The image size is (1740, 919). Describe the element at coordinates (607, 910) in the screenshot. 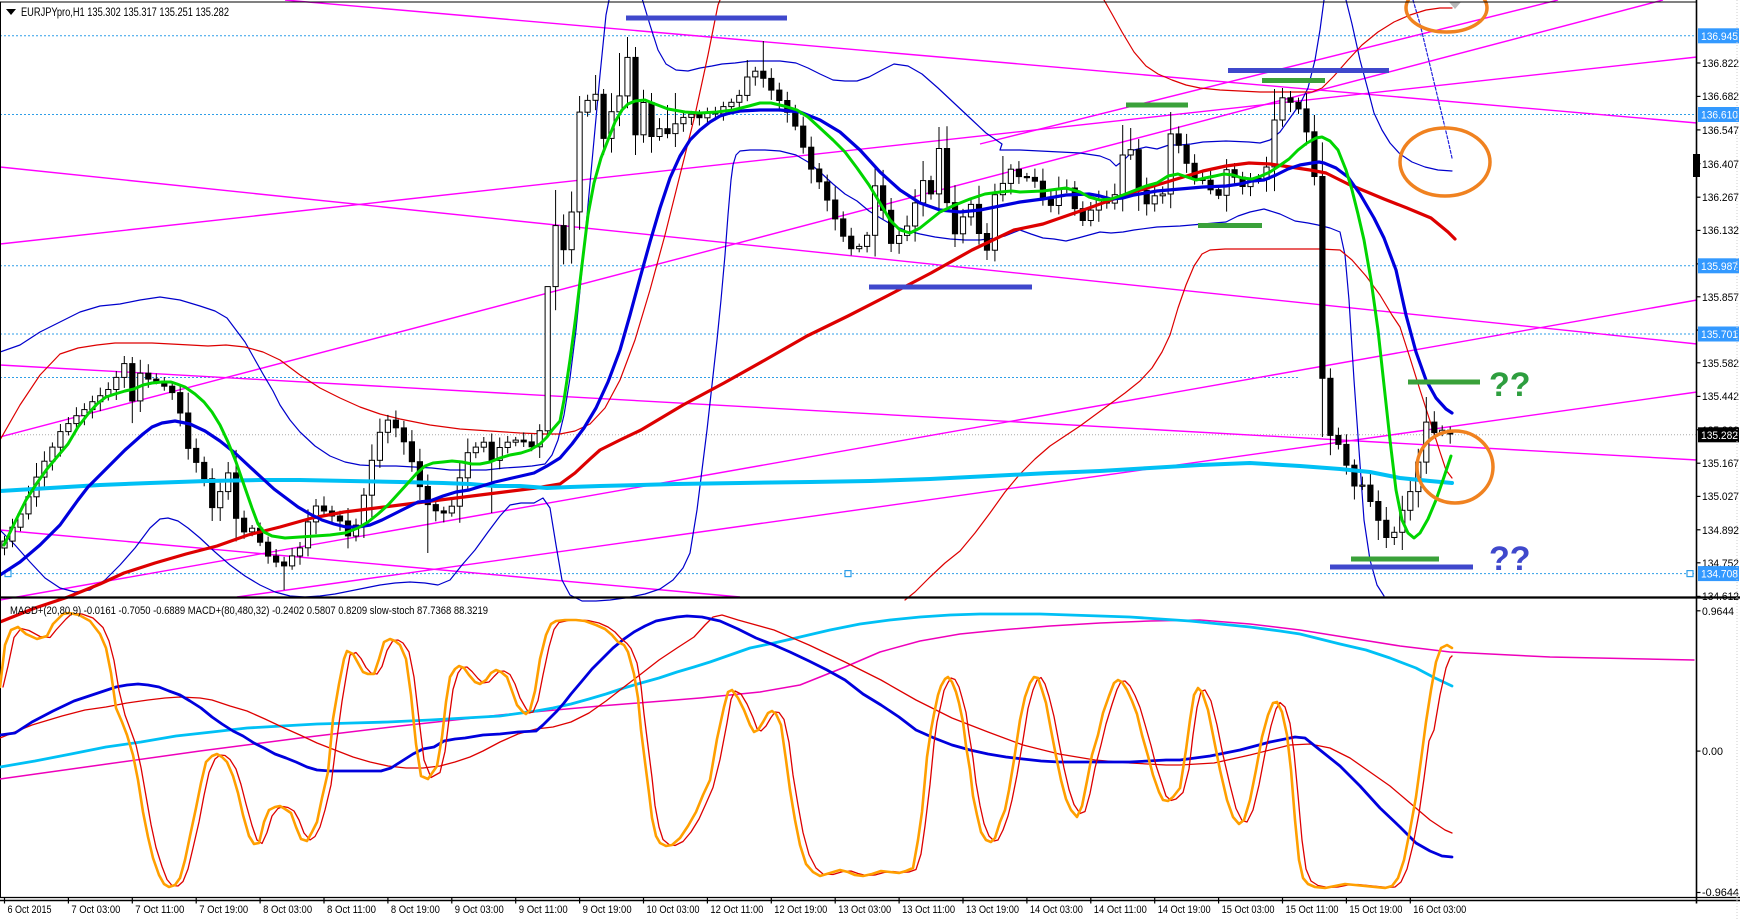

I see `svg-text: 9 Oct 19:00` at that location.